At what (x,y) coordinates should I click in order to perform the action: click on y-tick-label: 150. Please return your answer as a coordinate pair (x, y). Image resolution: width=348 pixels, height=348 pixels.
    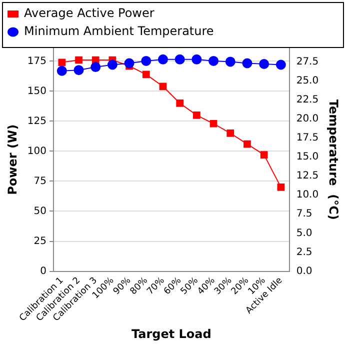
    Looking at the image, I should click on (36, 91).